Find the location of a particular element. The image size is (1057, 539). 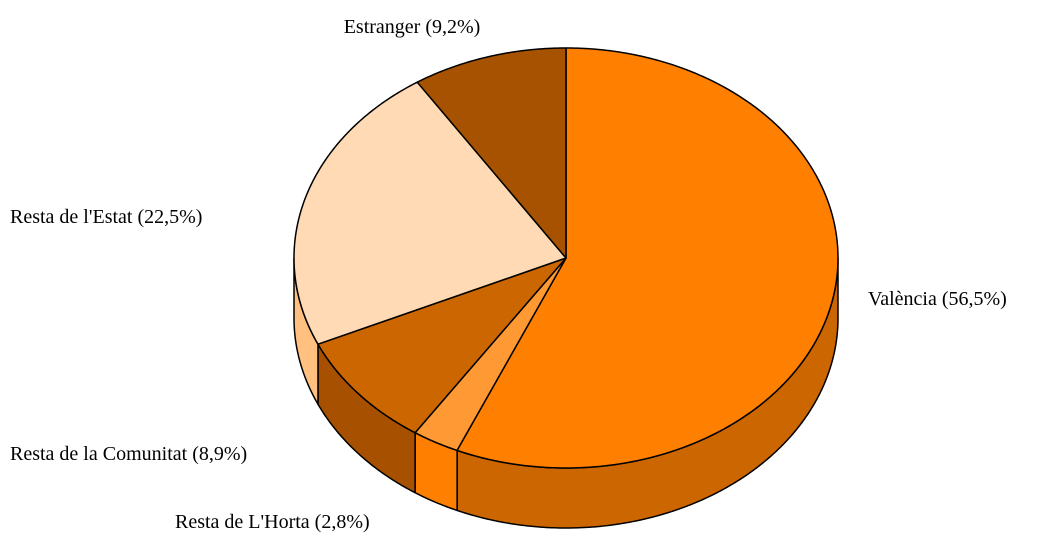

slice-label: València (56,5%) is located at coordinates (937, 299).